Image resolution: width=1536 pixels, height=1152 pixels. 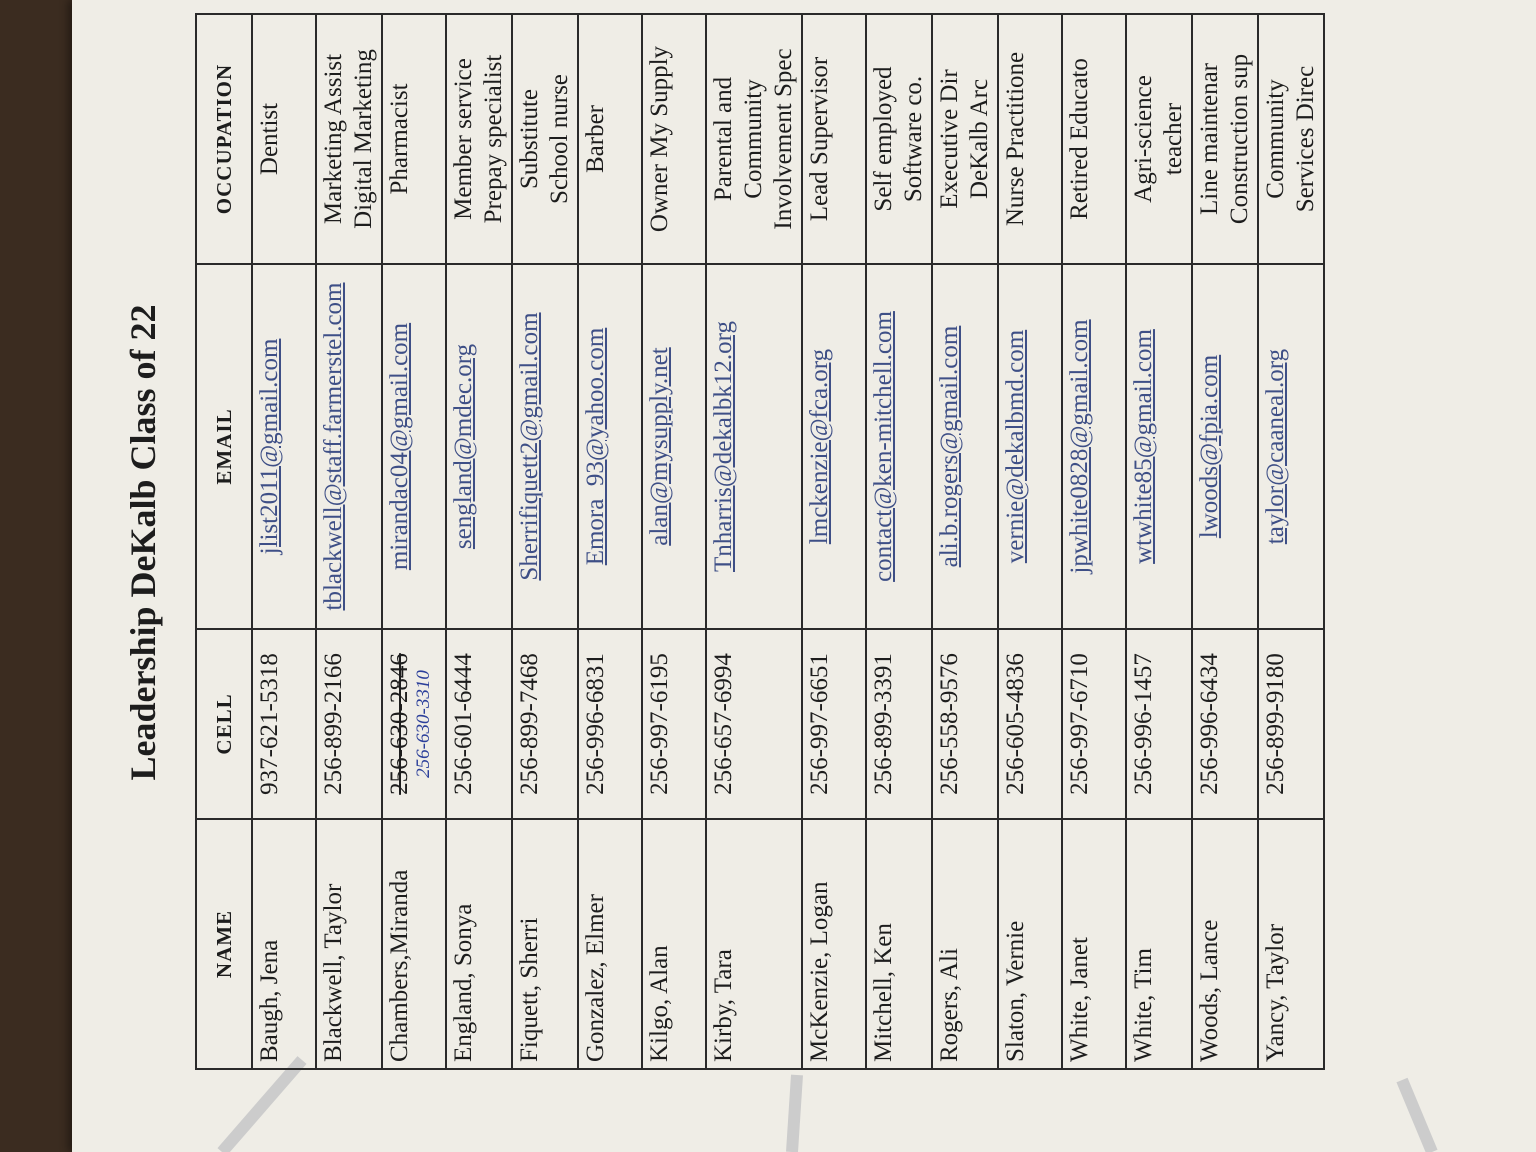 What do you see at coordinates (545, 139) in the screenshot?
I see `occupation-cell: Substitute School nurse` at bounding box center [545, 139].